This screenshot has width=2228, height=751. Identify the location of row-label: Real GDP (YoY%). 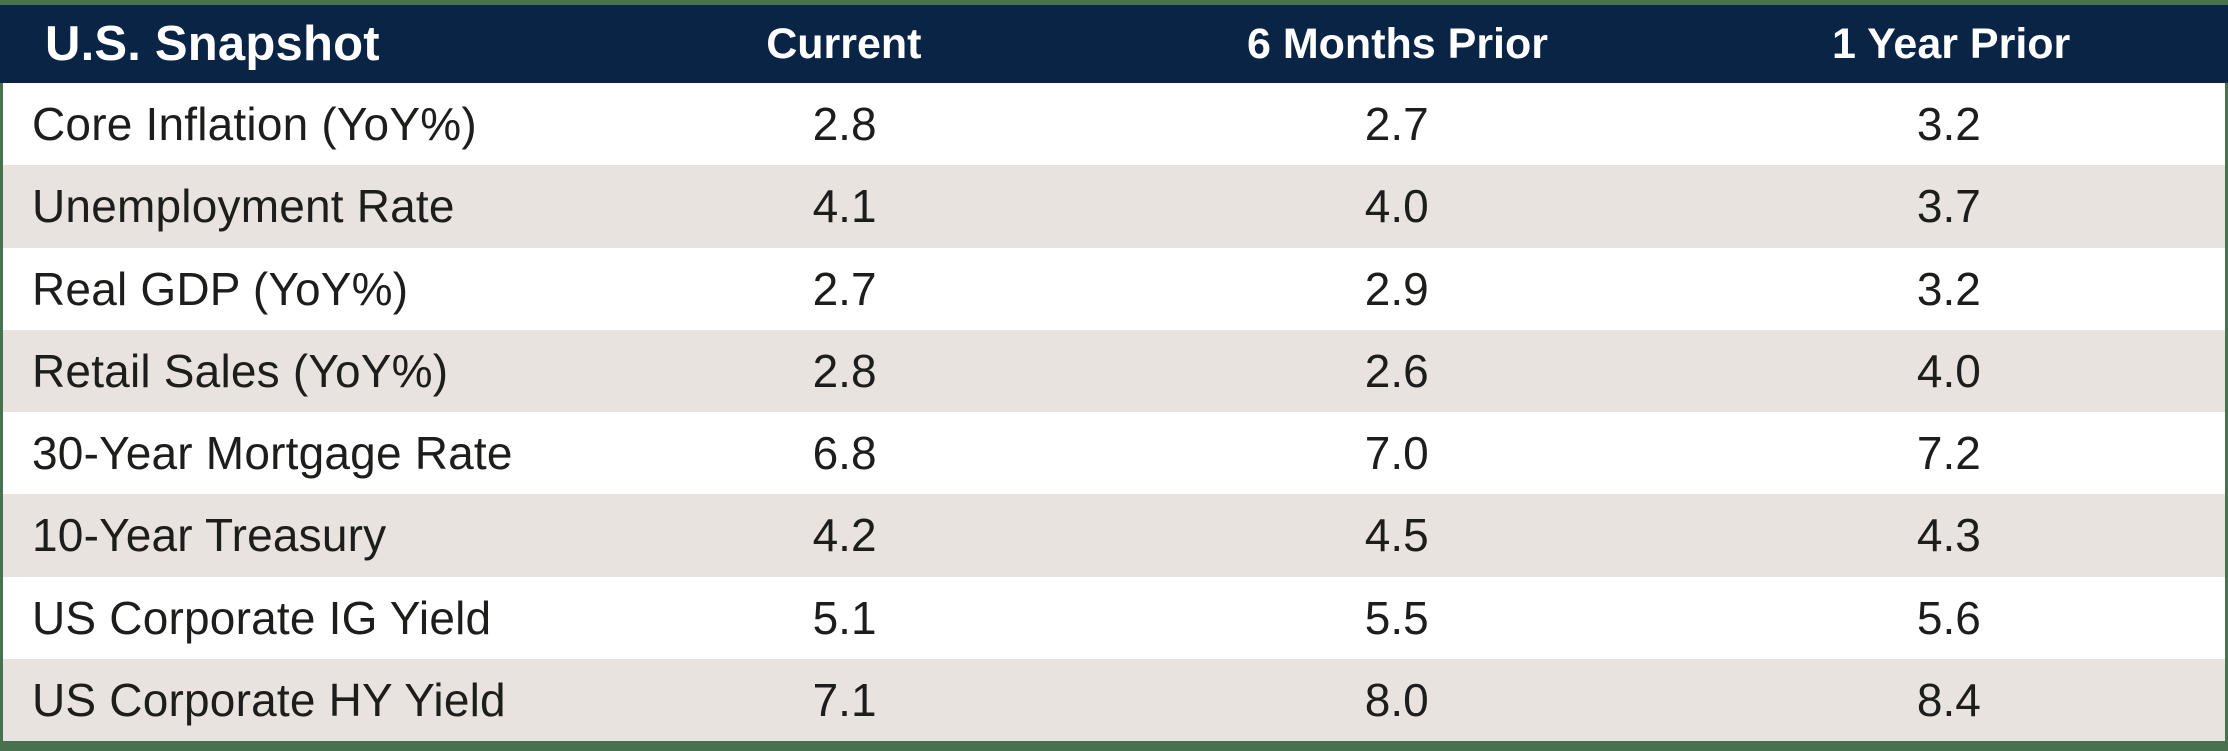
(220, 288).